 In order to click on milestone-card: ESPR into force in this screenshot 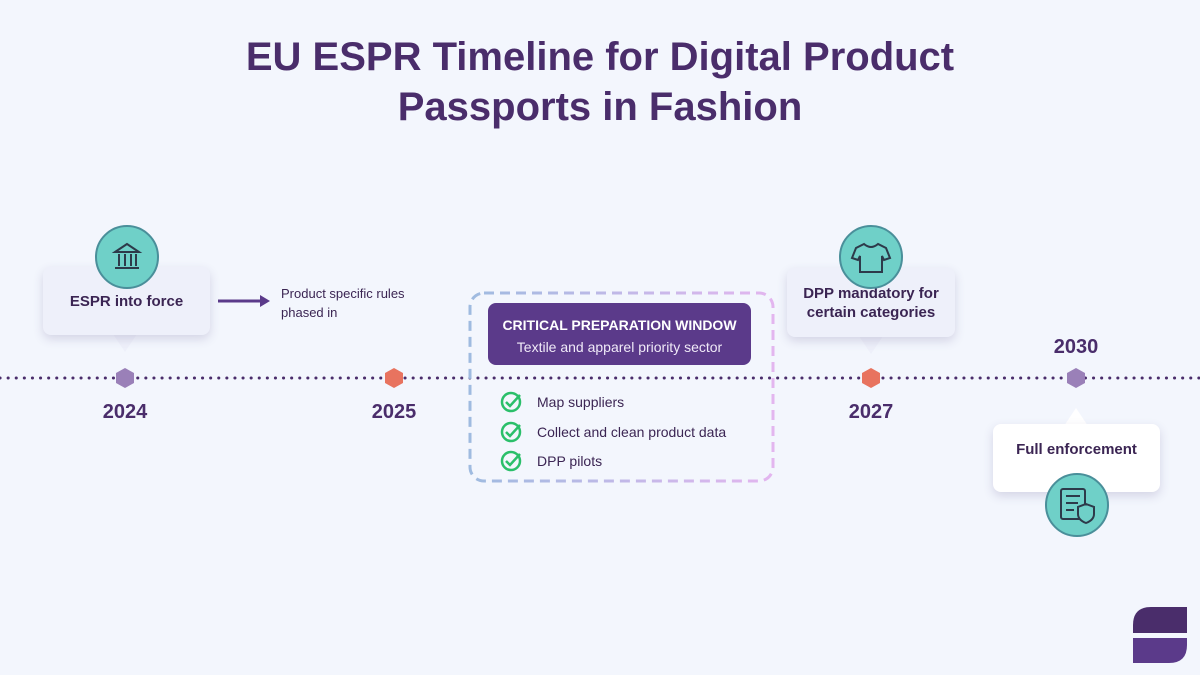, I will do `click(126, 301)`.